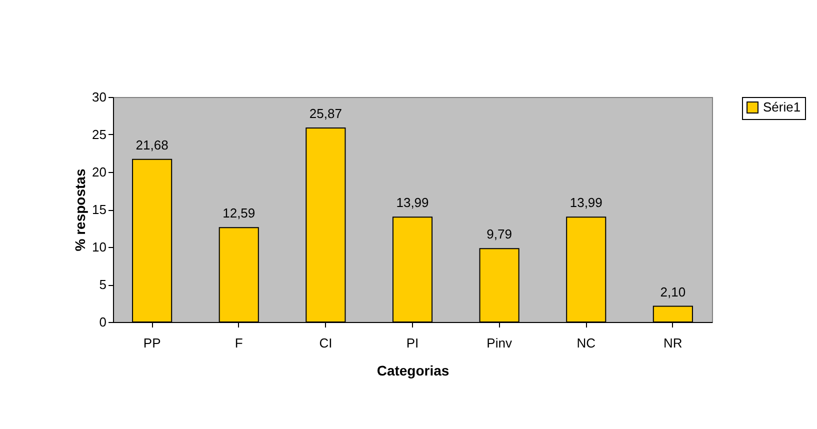  What do you see at coordinates (102, 322) in the screenshot?
I see `y-tick-label: 0` at bounding box center [102, 322].